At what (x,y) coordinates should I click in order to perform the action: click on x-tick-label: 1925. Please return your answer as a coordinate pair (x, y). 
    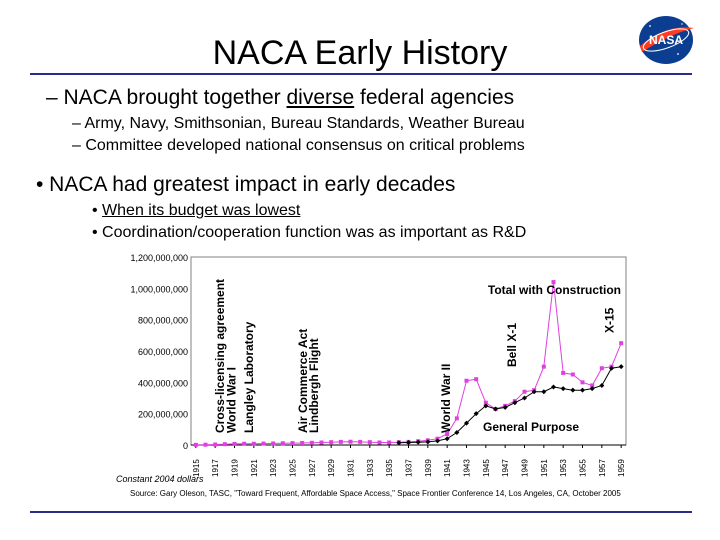
    Looking at the image, I should click on (293, 468).